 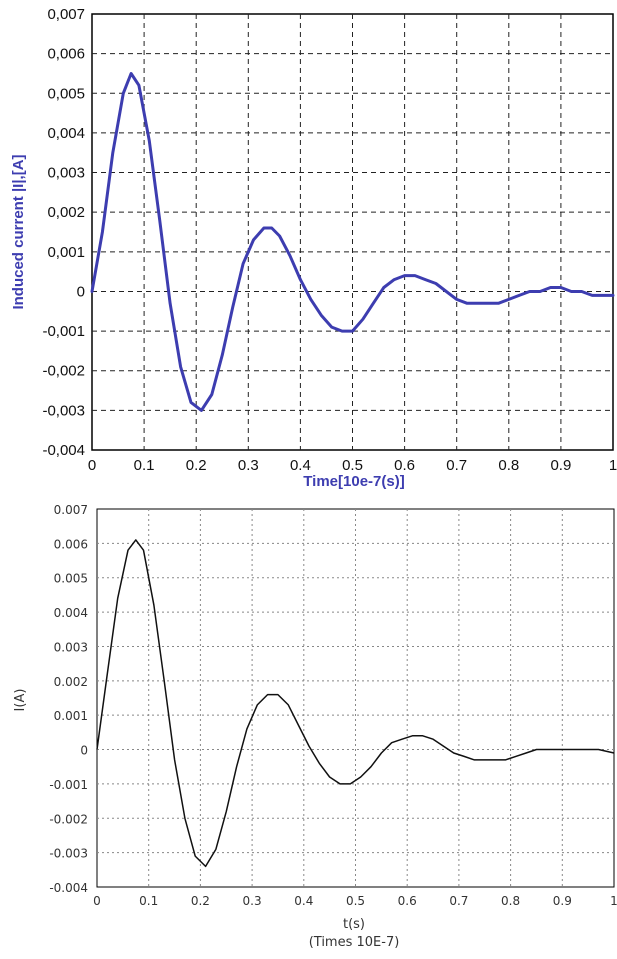 What do you see at coordinates (71, 510) in the screenshot?
I see `y-tick-label: 0.007` at bounding box center [71, 510].